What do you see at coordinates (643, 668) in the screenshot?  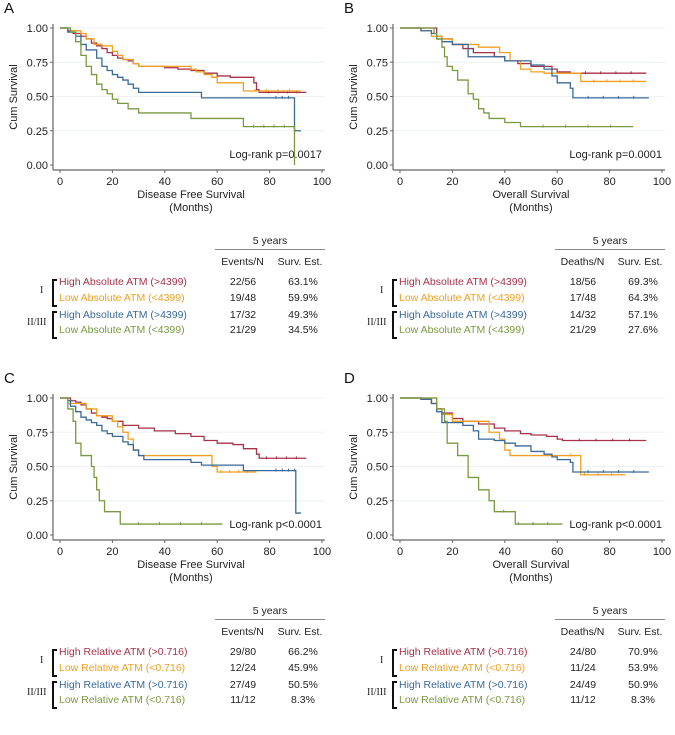 I see `table-row-estimate: 53.9%` at bounding box center [643, 668].